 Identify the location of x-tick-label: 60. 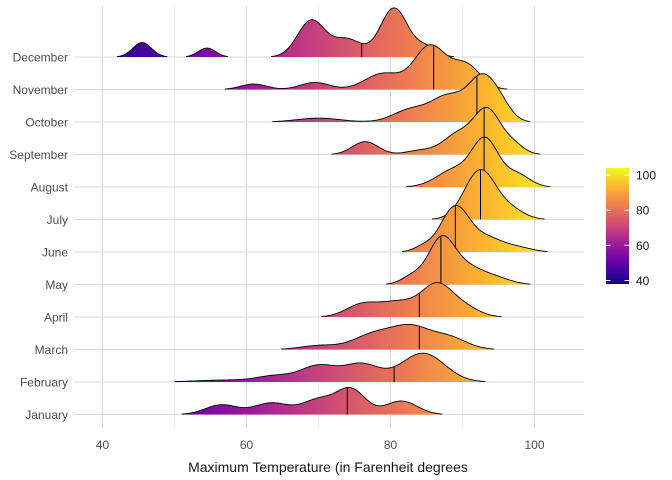
(247, 445).